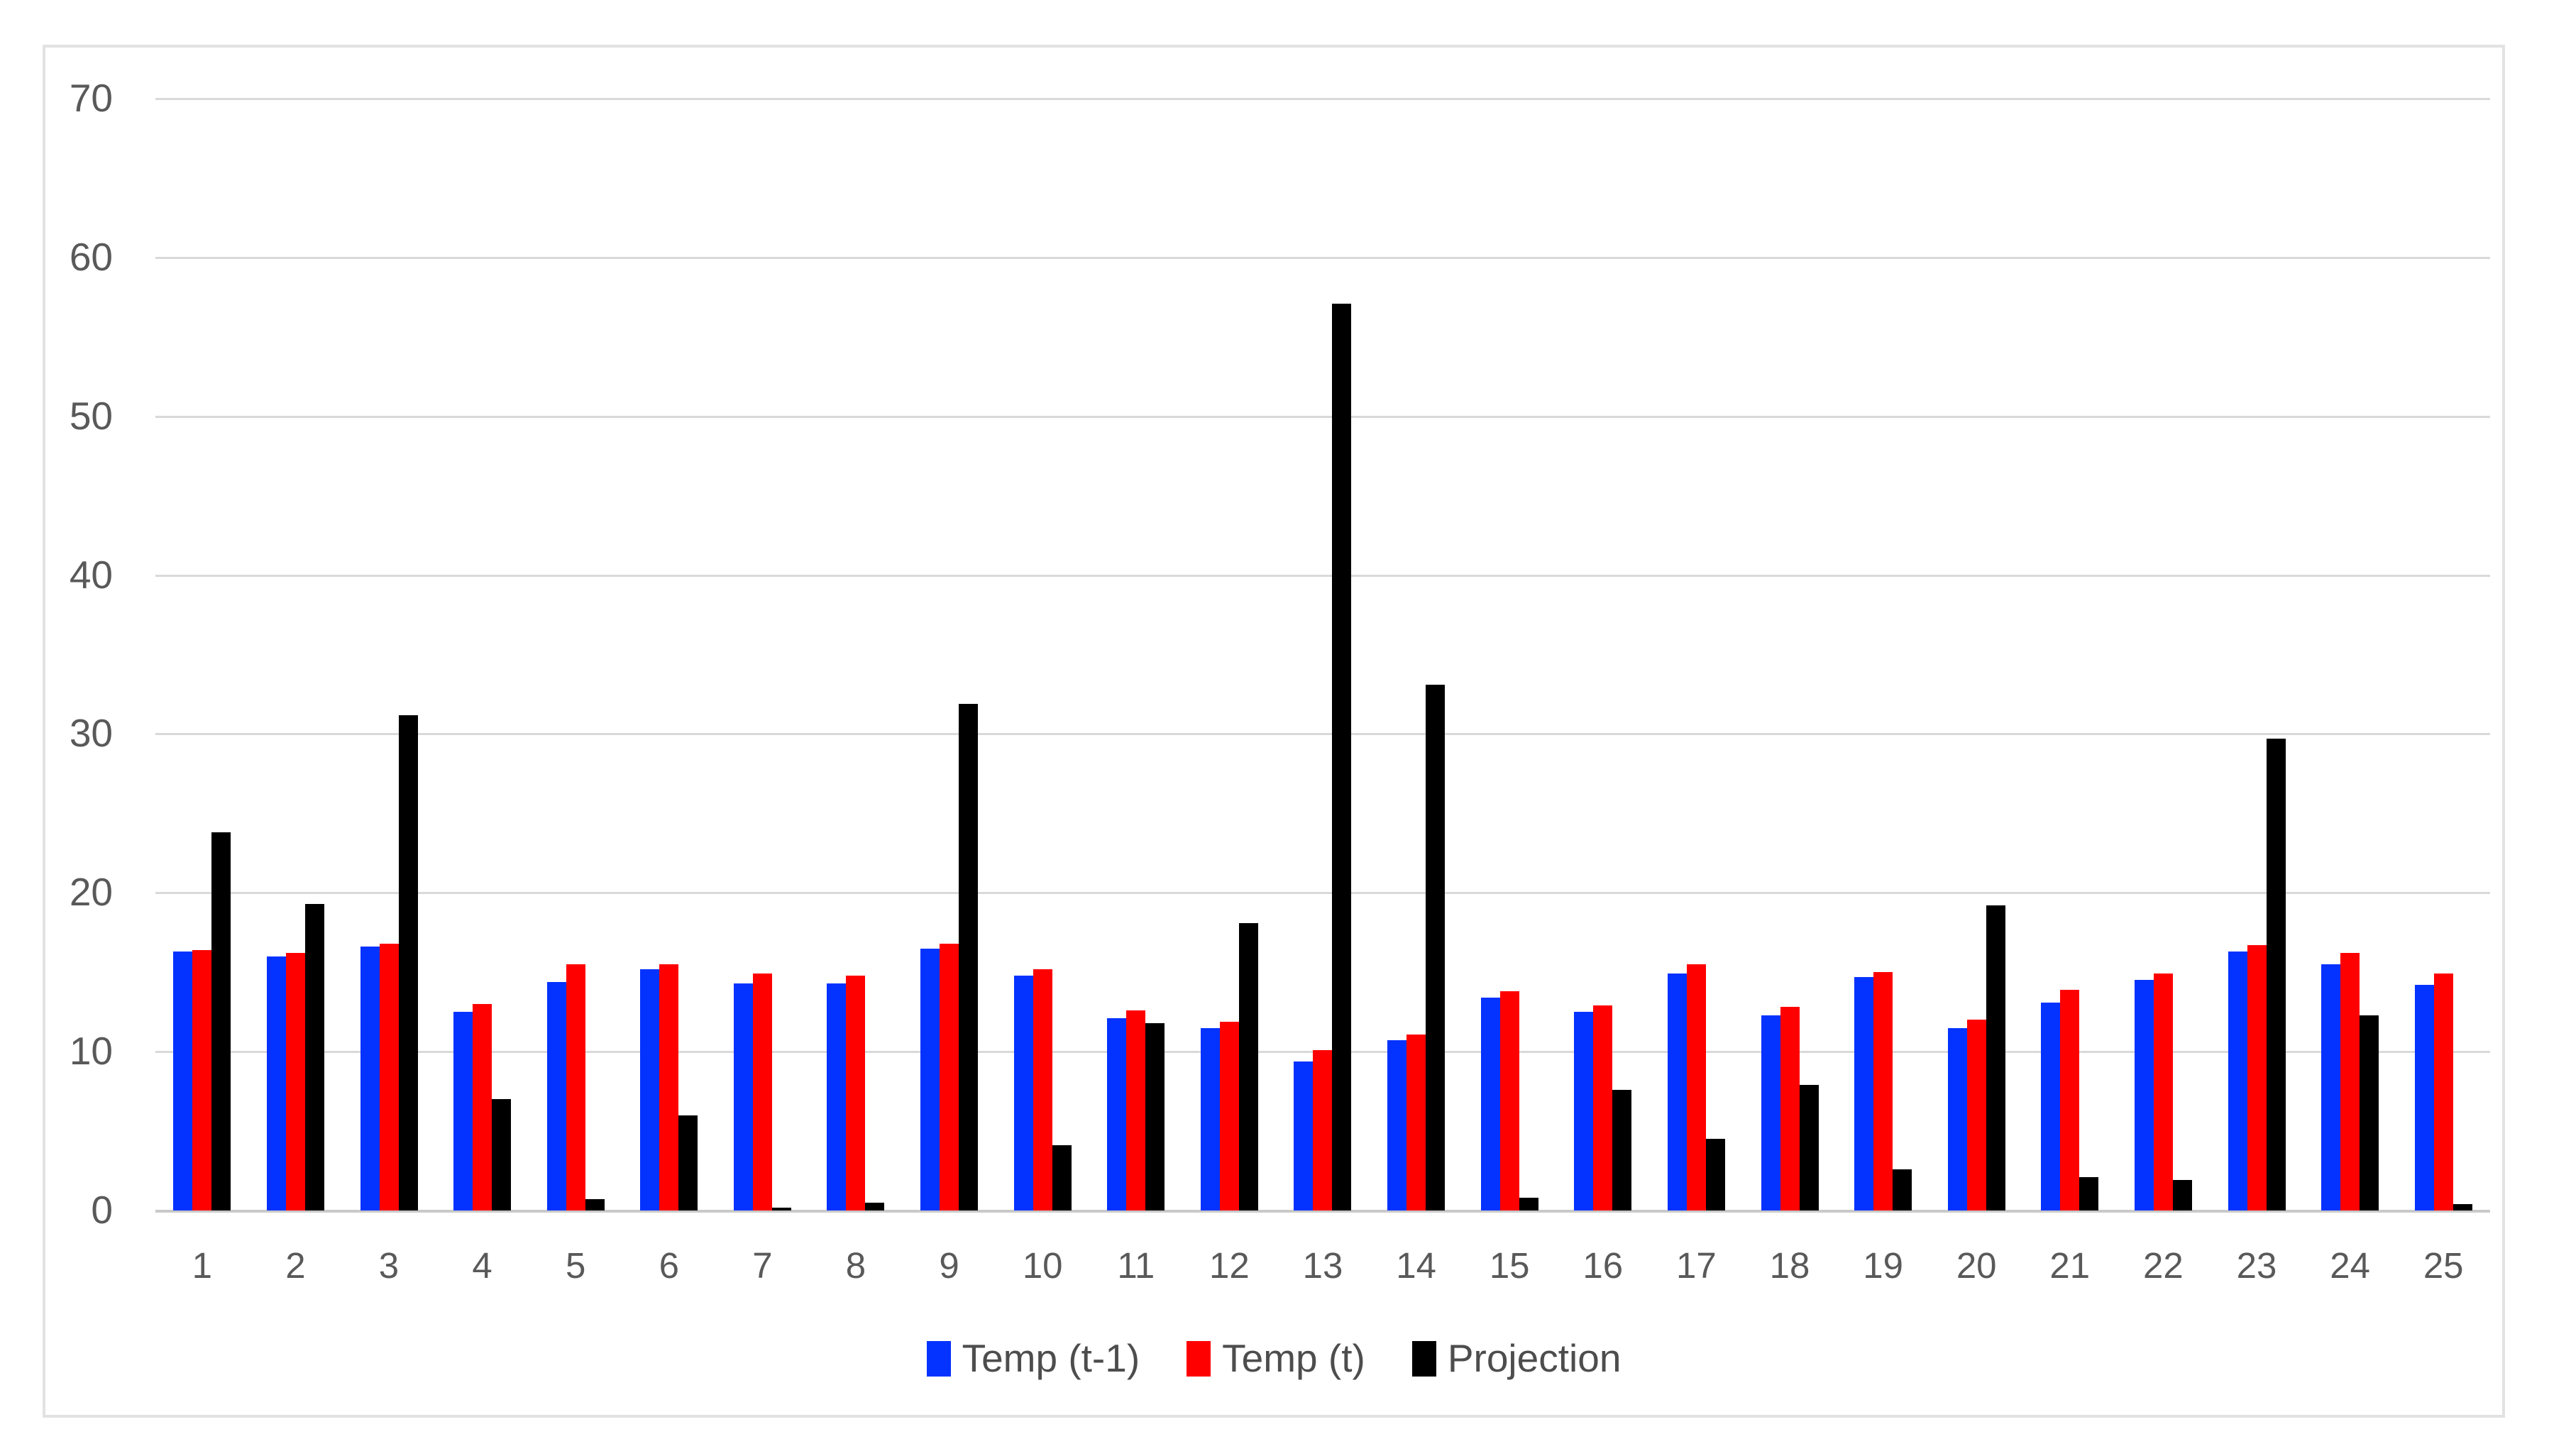  I want to click on y-axis-tick-label-0: 0, so click(102, 1210).